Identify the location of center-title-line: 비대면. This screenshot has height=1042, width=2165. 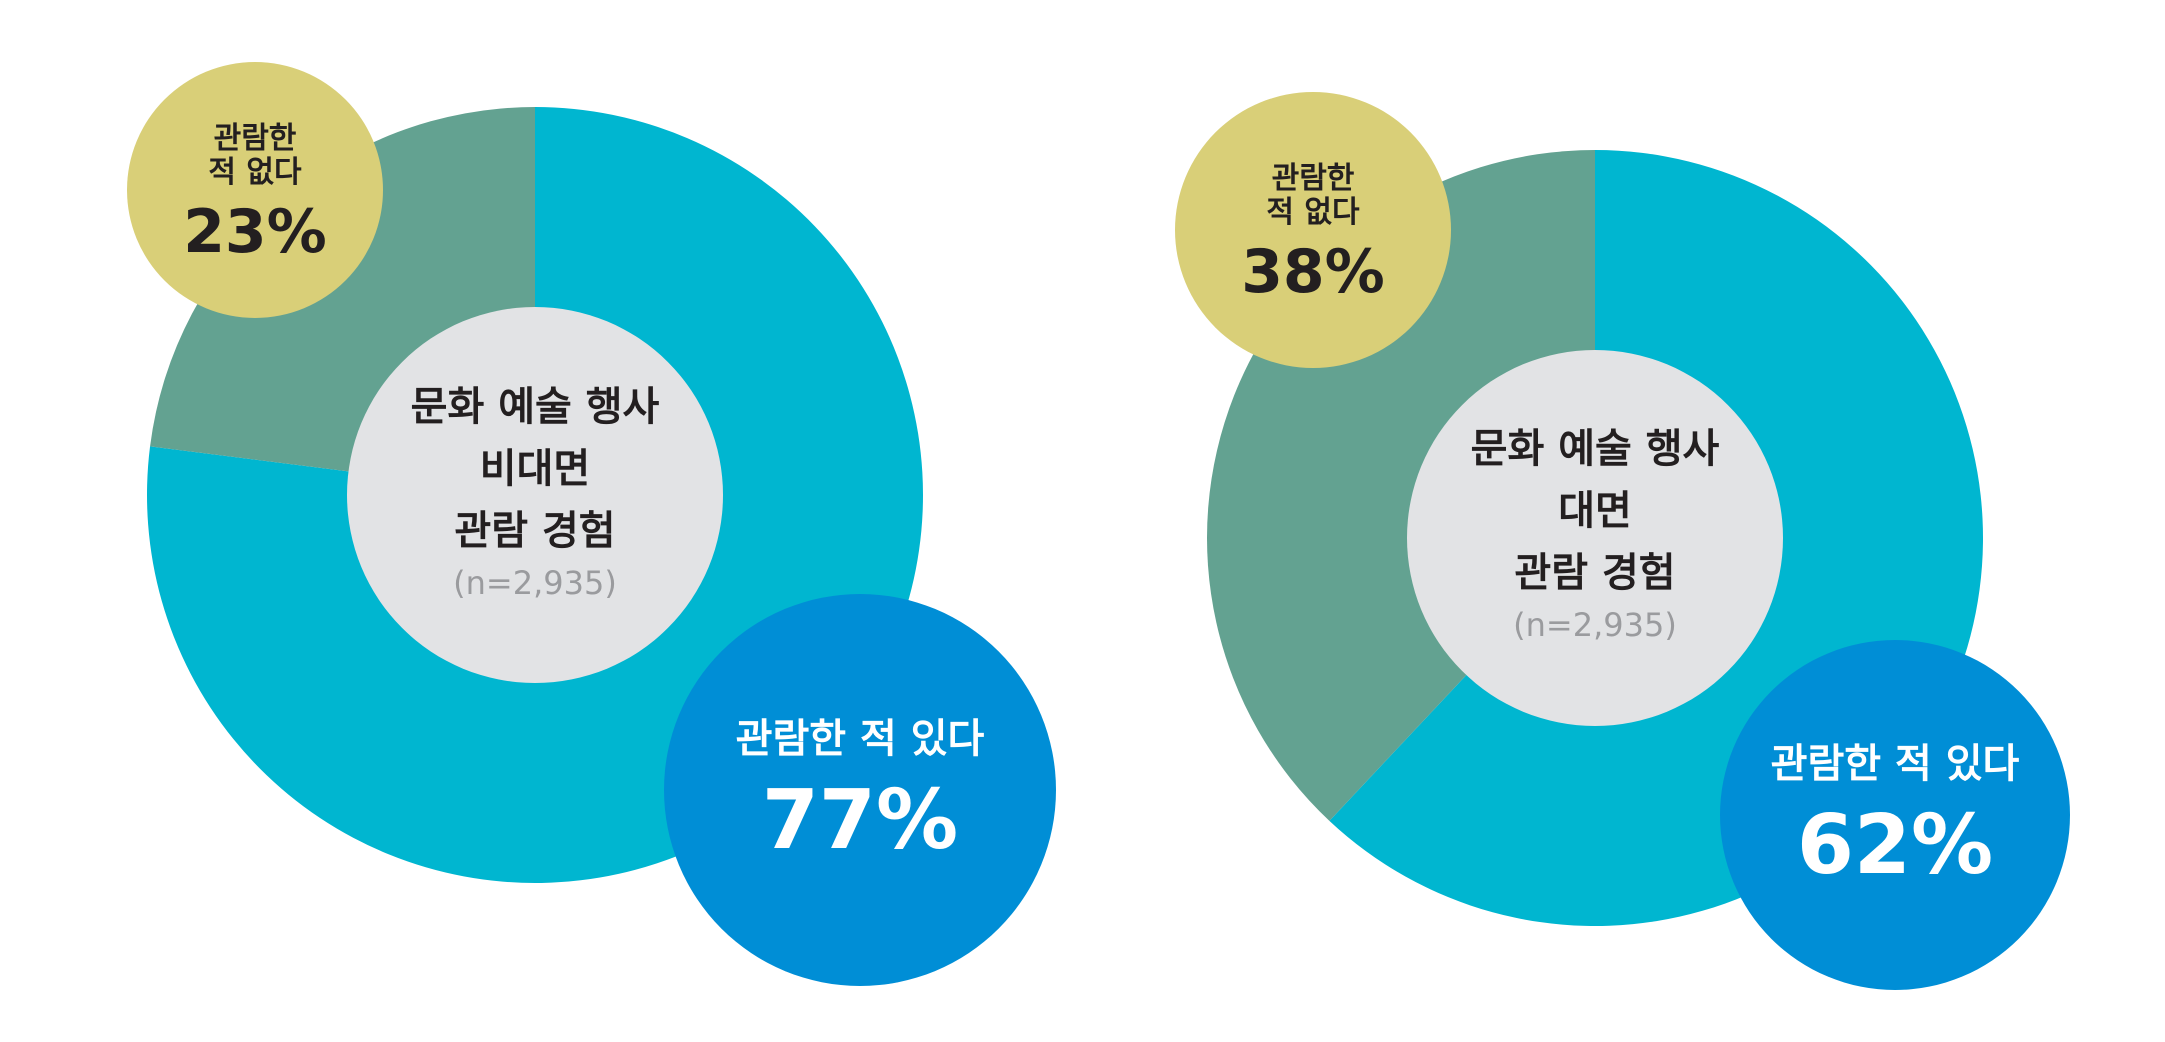
(535, 469).